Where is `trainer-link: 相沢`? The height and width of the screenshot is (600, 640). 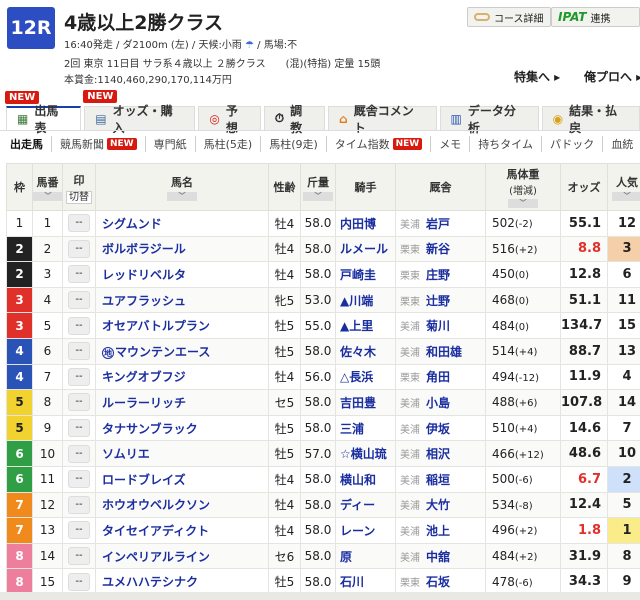
trainer-link: 相沢 is located at coordinates (438, 454).